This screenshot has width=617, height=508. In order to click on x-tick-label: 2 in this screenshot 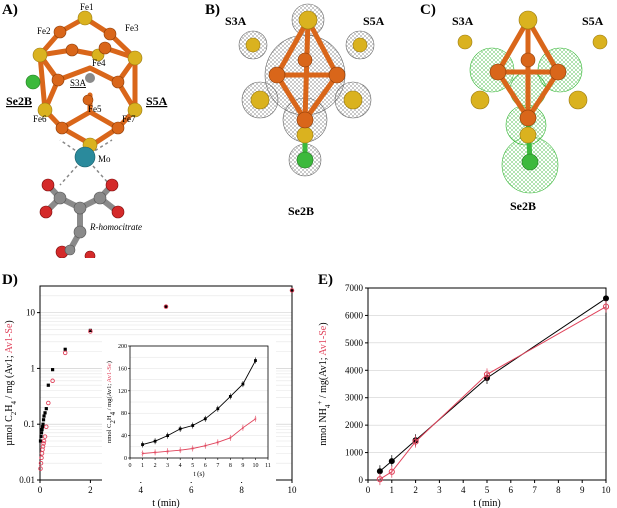, I will do `click(90, 490)`.